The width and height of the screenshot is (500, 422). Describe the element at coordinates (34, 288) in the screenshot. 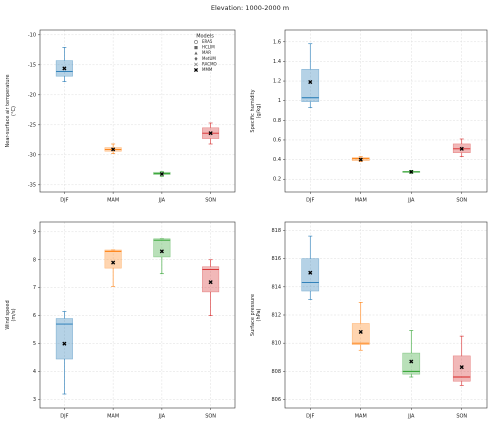

I see `y-tick-label: 7` at that location.